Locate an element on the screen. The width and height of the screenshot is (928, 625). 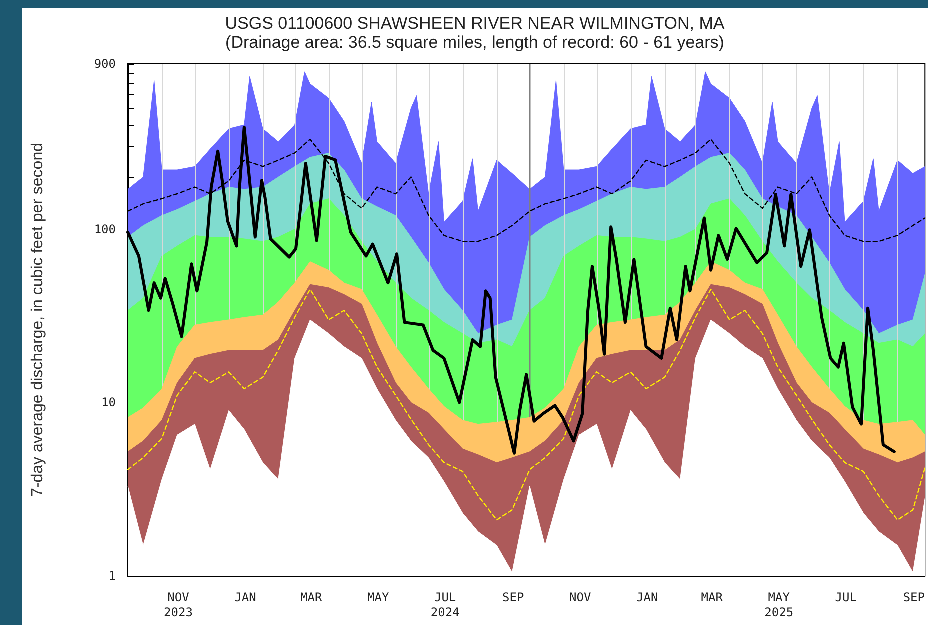
y-tick-label: 100 is located at coordinates (105, 229).